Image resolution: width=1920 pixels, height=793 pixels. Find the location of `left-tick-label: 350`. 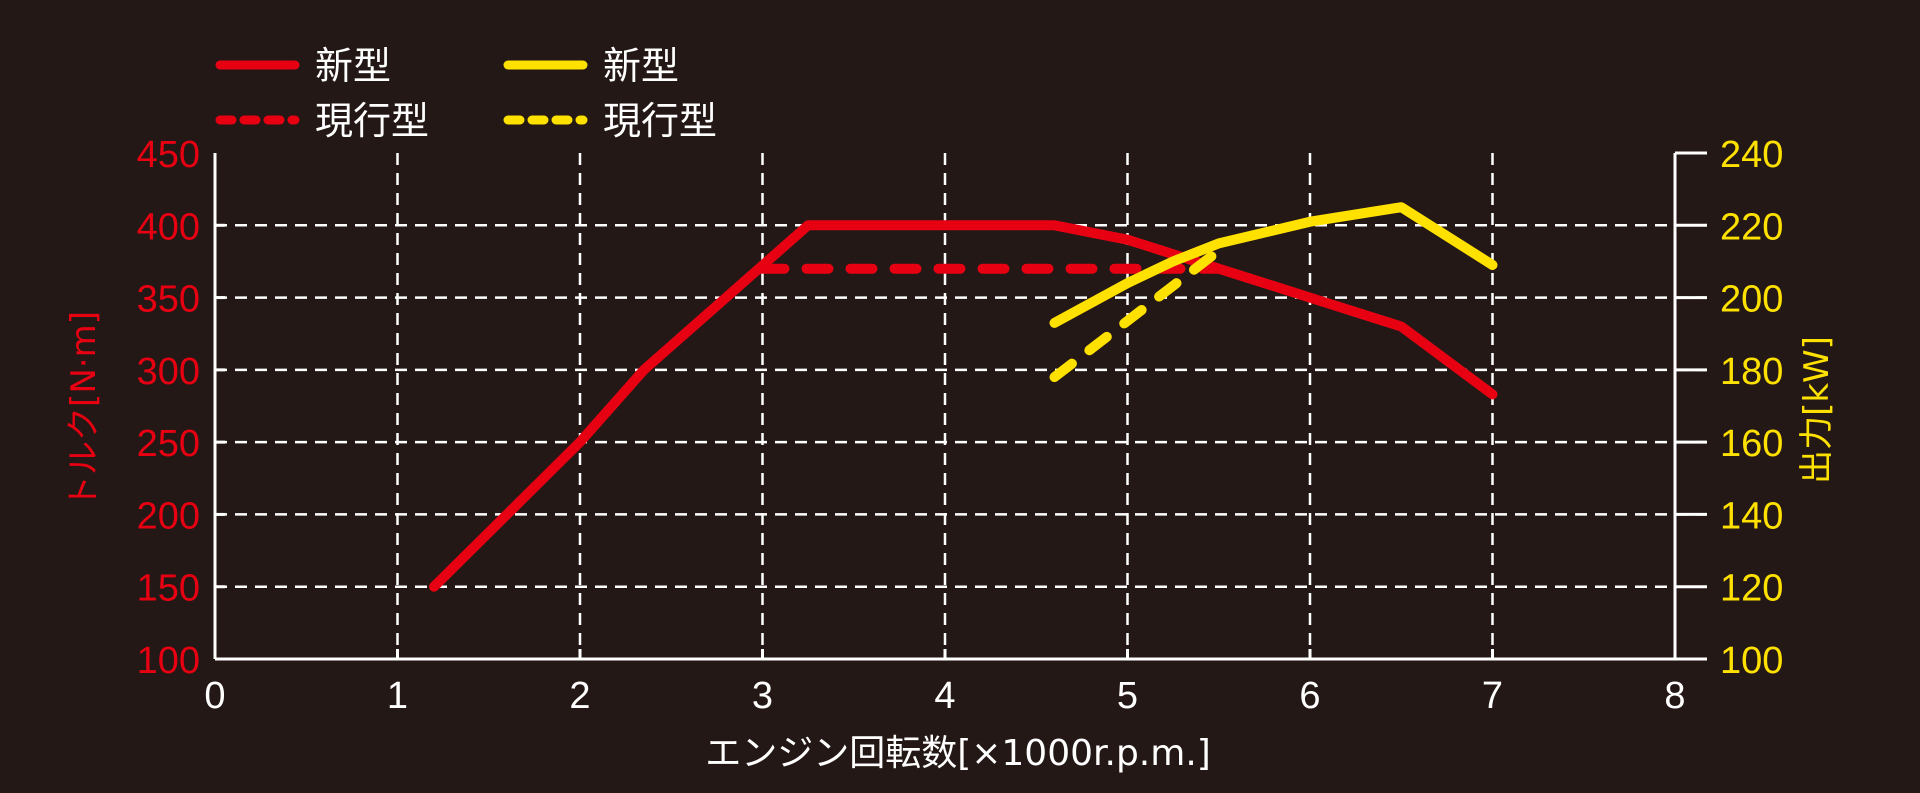

left-tick-label: 350 is located at coordinates (168, 300).